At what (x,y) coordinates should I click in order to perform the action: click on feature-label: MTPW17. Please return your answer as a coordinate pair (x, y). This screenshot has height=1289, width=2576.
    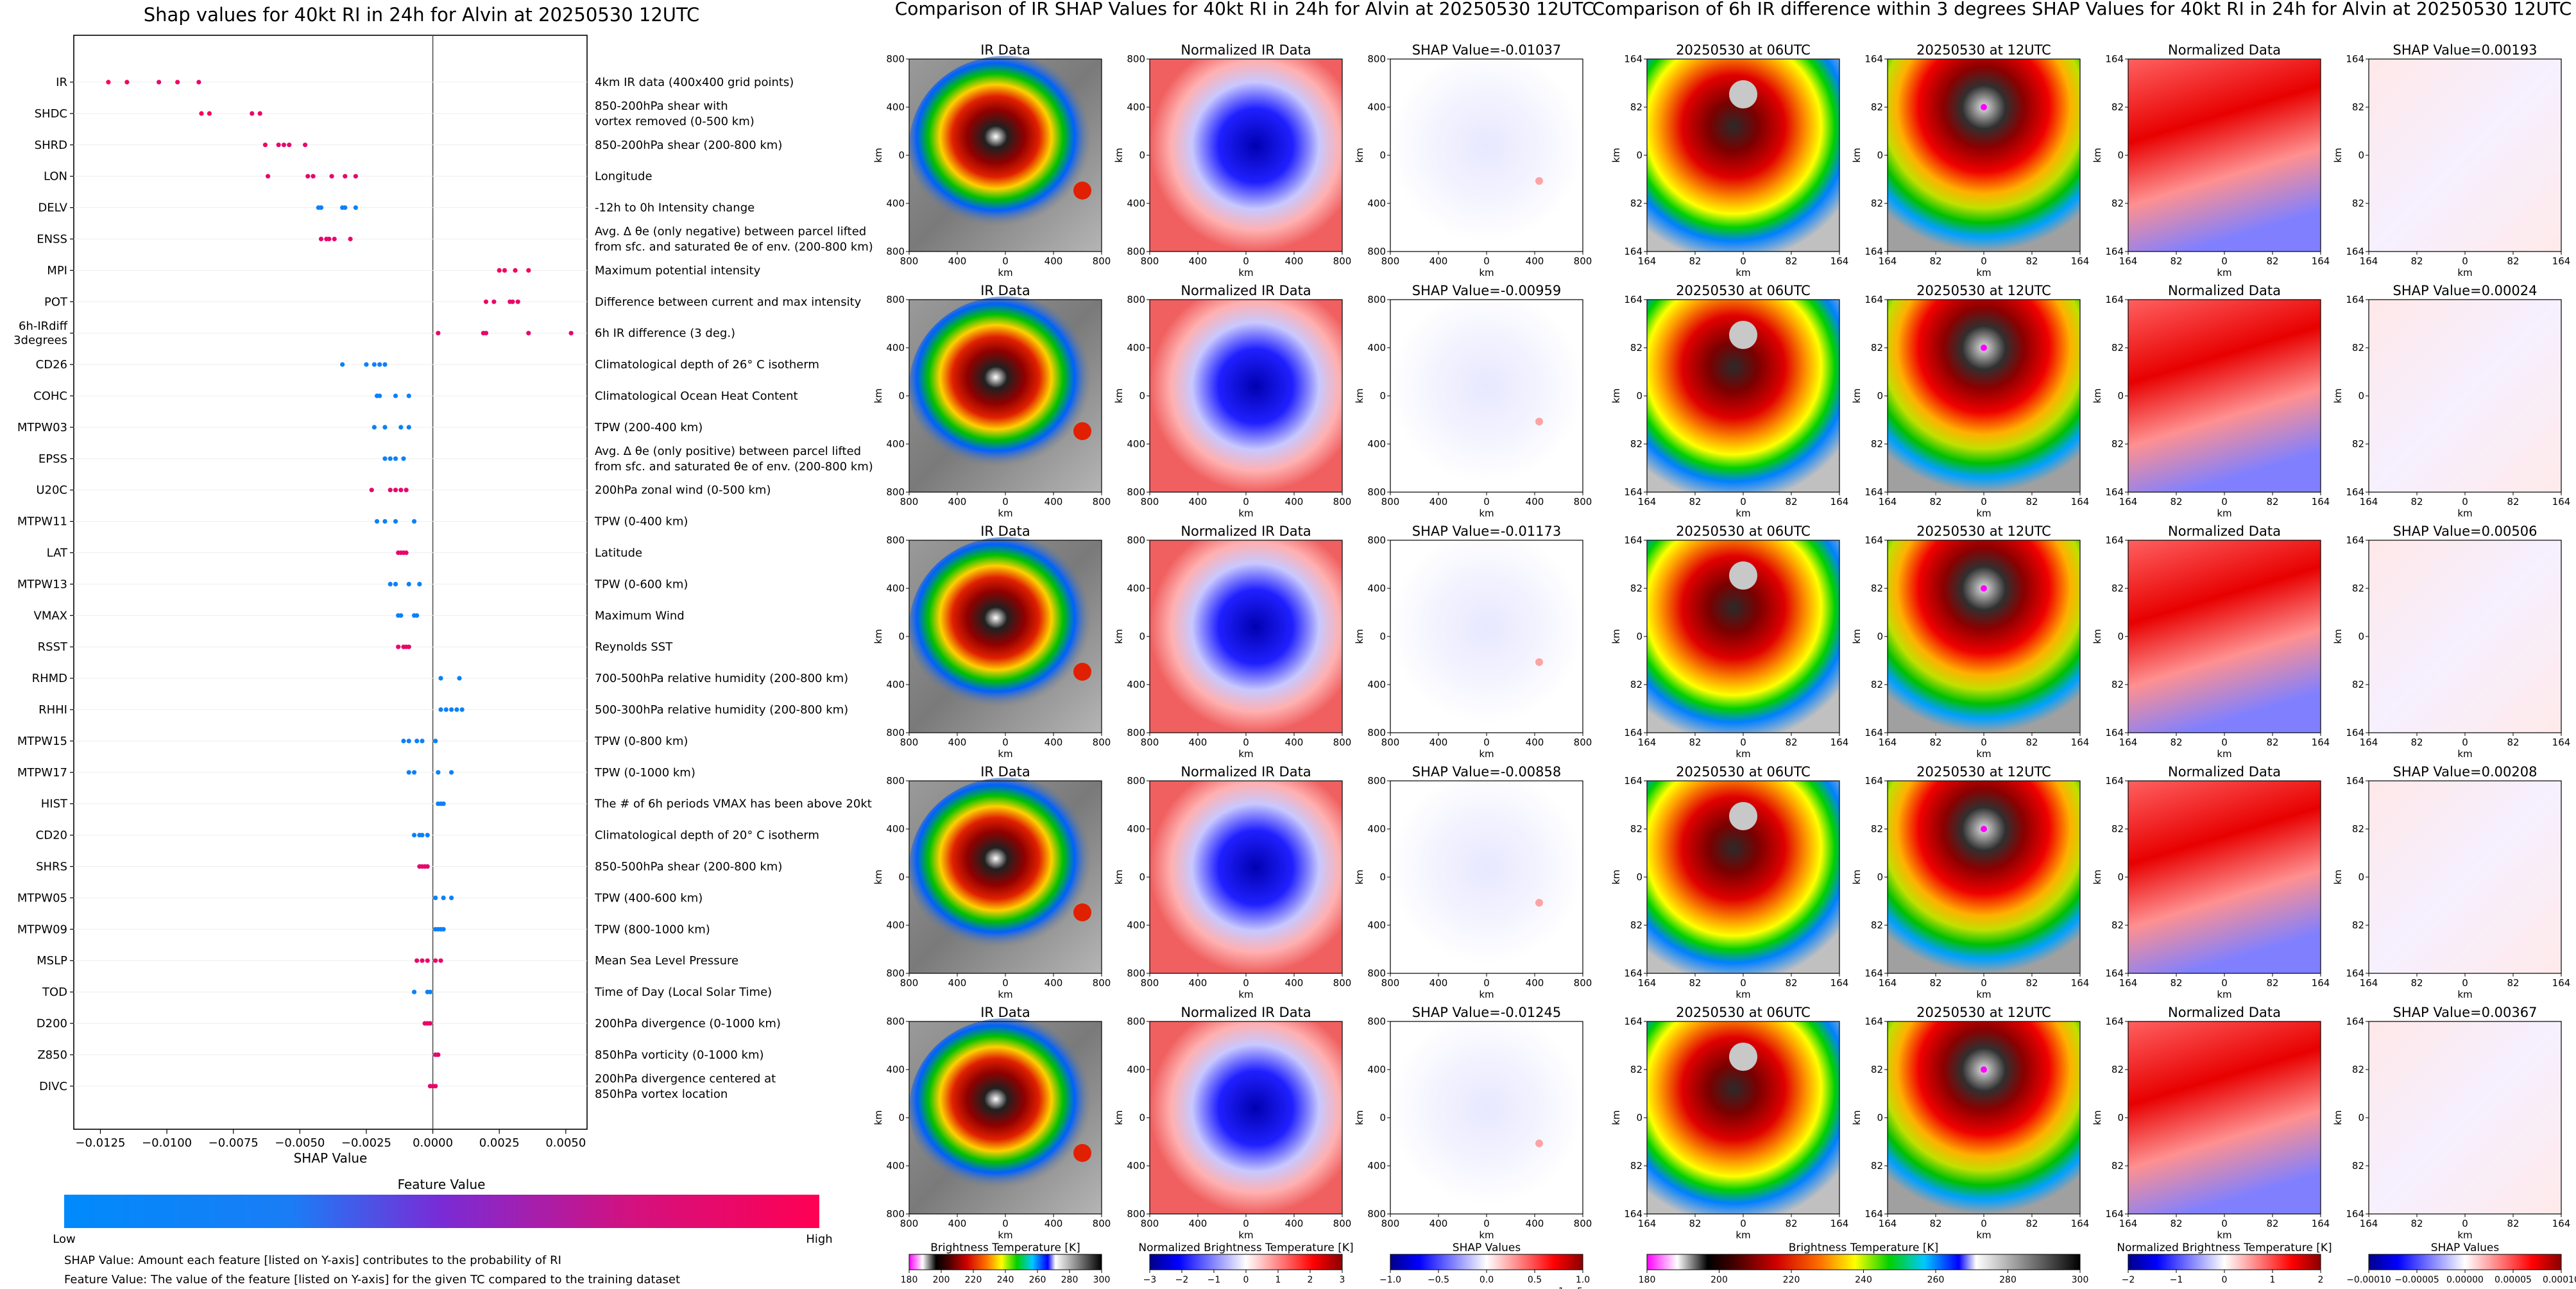
    Looking at the image, I should click on (42, 773).